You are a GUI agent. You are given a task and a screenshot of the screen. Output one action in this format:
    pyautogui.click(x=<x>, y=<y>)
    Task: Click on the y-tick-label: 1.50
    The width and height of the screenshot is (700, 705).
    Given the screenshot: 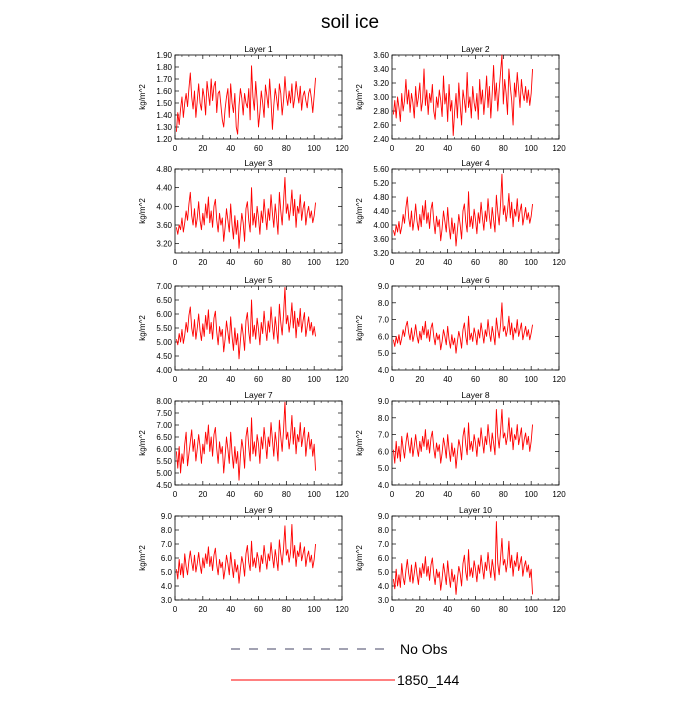 What is the action you would take?
    pyautogui.click(x=164, y=103)
    